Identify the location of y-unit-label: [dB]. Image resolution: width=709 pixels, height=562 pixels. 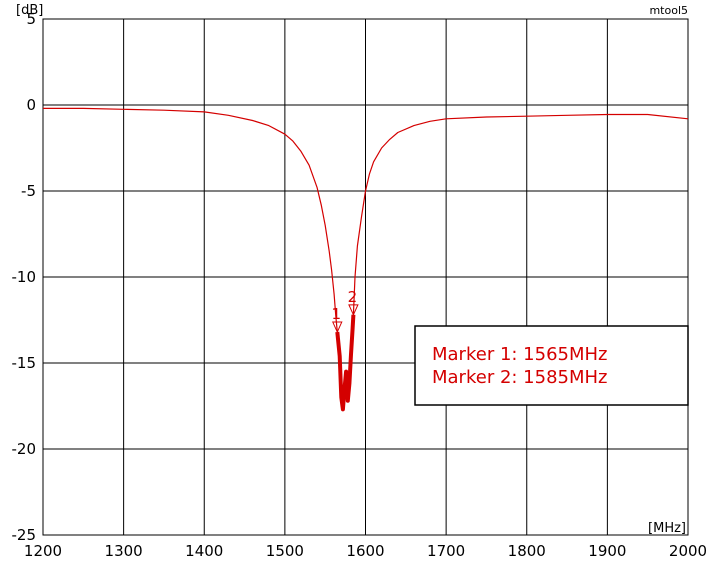
(29, 10).